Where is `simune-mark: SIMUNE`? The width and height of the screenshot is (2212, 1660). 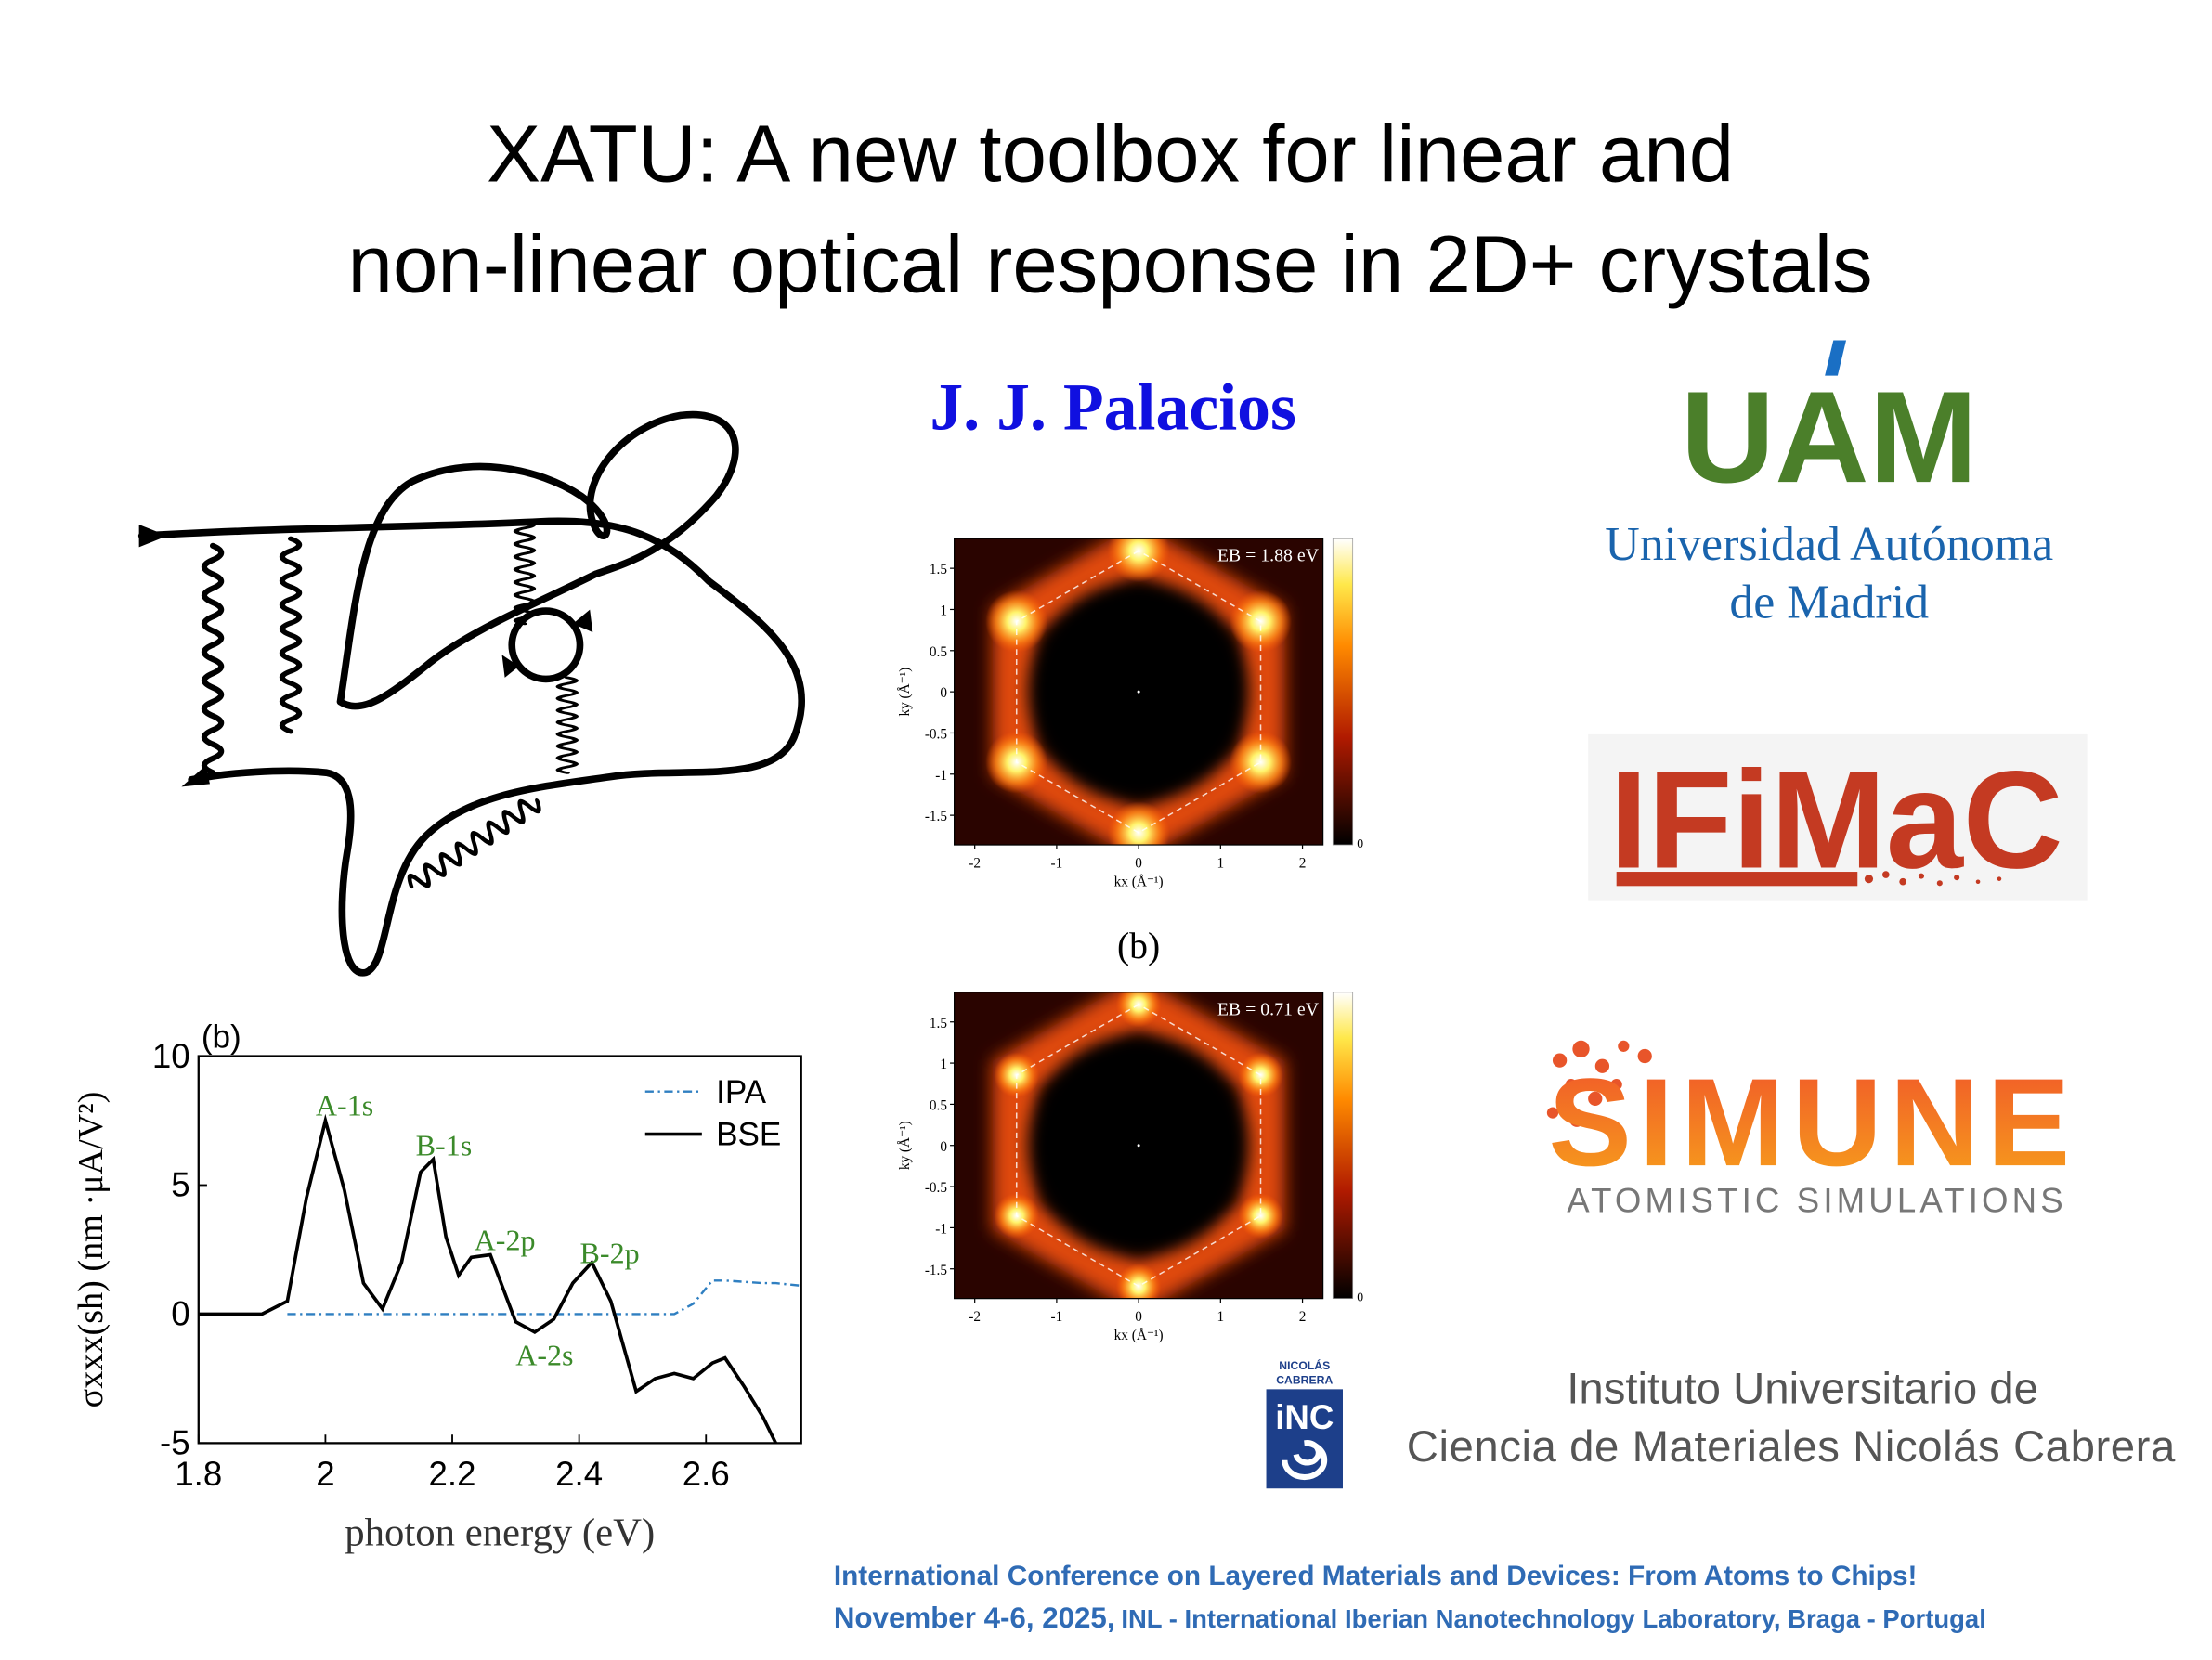
simune-mark: SIMUNE is located at coordinates (1809, 1122).